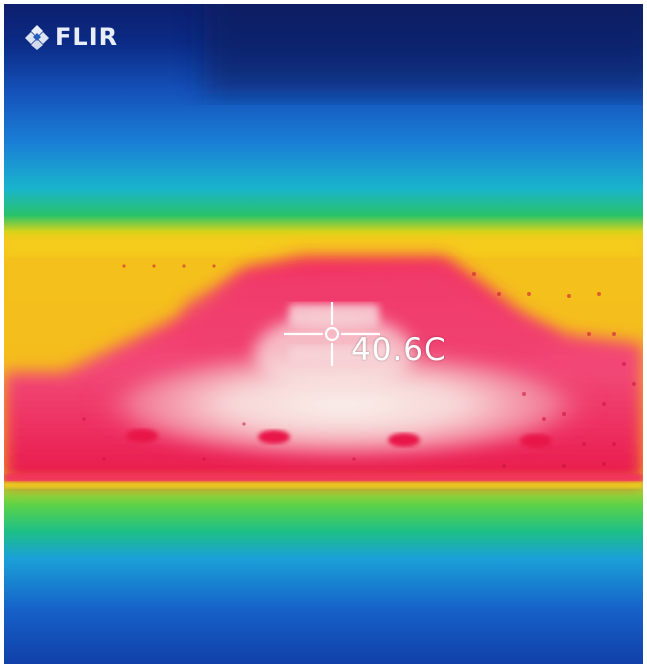  Describe the element at coordinates (399, 350) in the screenshot. I see `spot-temperature-readout: 40.6C` at that location.